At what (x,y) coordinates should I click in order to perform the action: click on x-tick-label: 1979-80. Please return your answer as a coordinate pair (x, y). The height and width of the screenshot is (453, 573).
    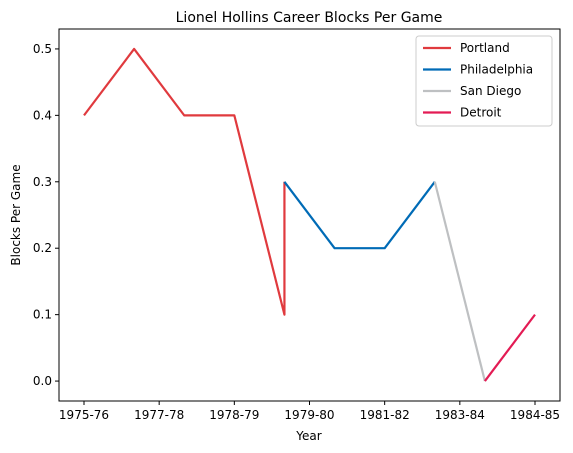
    Looking at the image, I should click on (309, 415).